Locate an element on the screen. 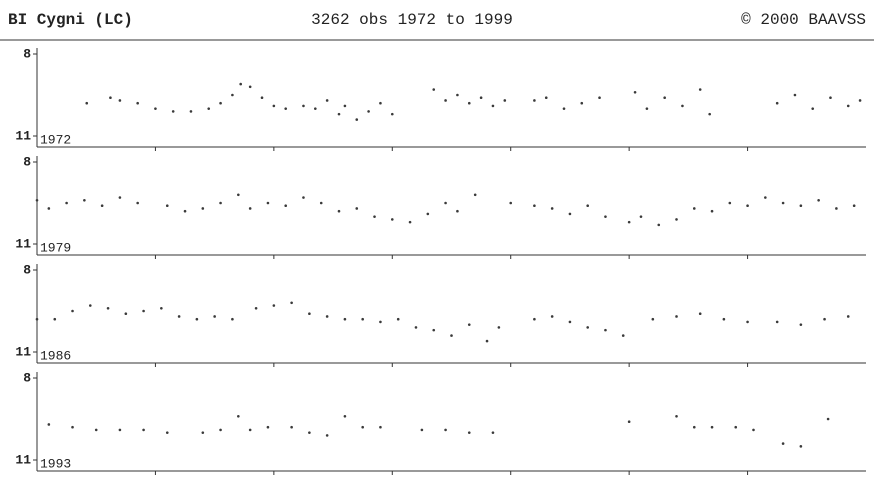 This screenshot has height=480, width=874. credit: © 2000 BAAVSS is located at coordinates (803, 20).